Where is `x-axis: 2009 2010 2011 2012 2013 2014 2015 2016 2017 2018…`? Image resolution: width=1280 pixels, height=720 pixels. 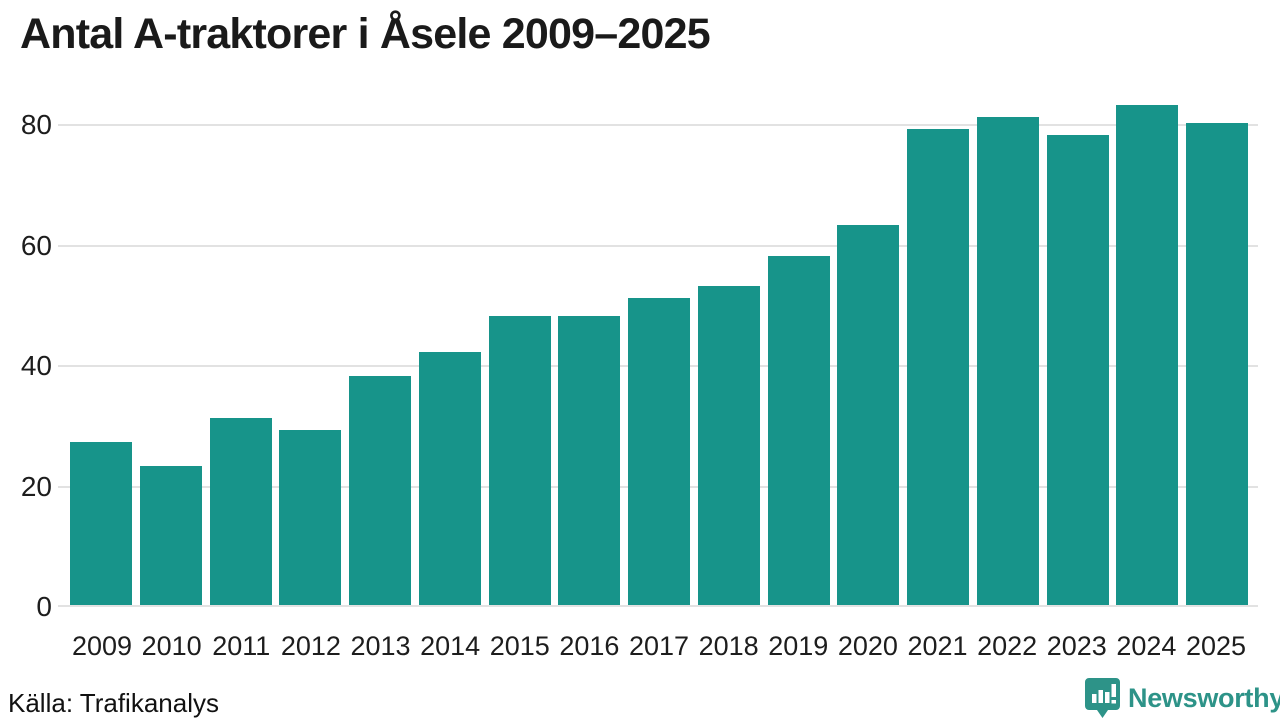
x-axis: 2009 2010 2011 2012 2013 2014 2015 2016 2017 2018… is located at coordinates (659, 646).